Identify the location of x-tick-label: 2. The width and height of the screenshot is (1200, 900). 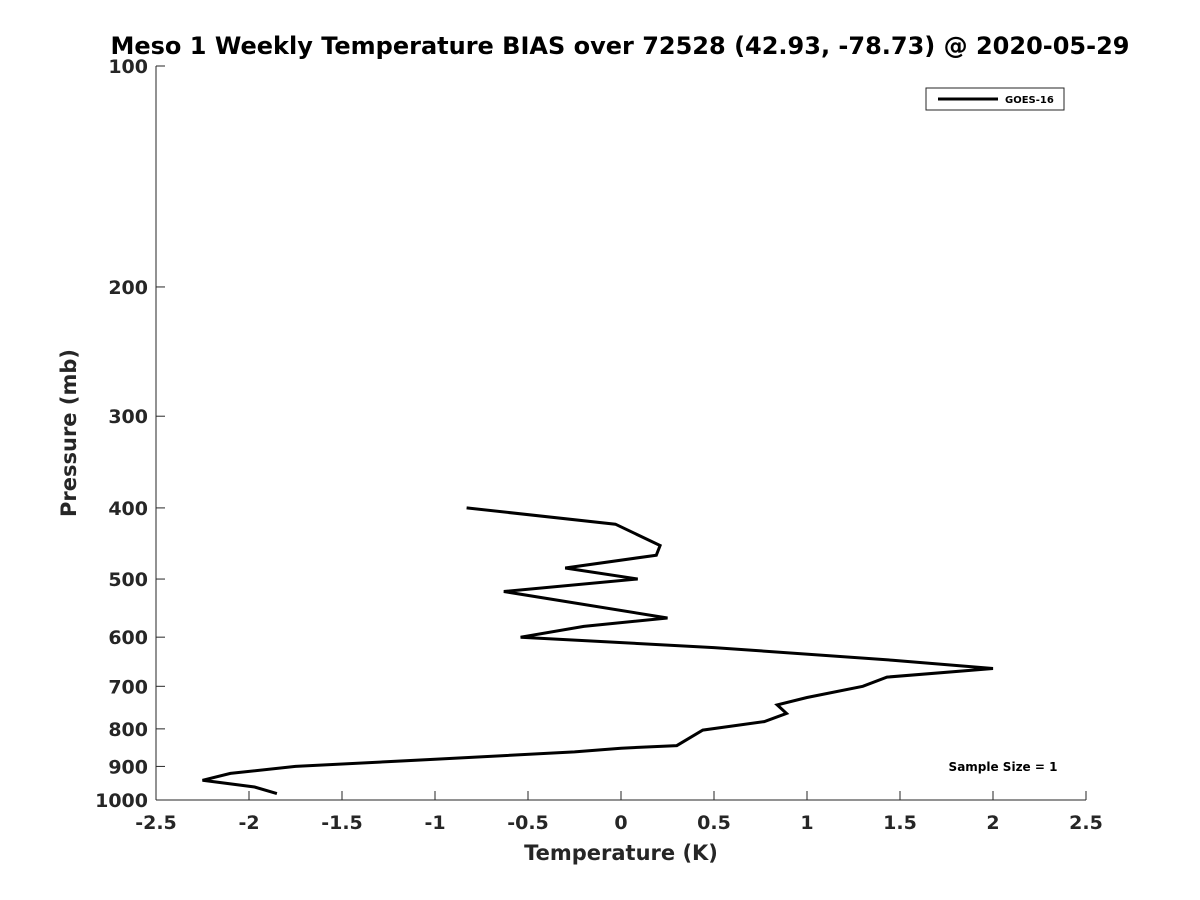
(992, 823).